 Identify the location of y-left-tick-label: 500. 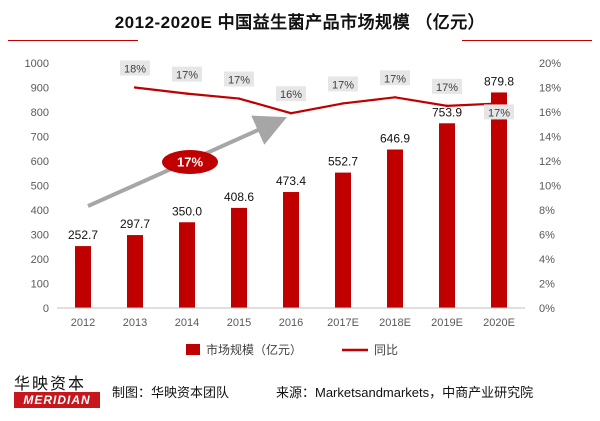
(40, 187).